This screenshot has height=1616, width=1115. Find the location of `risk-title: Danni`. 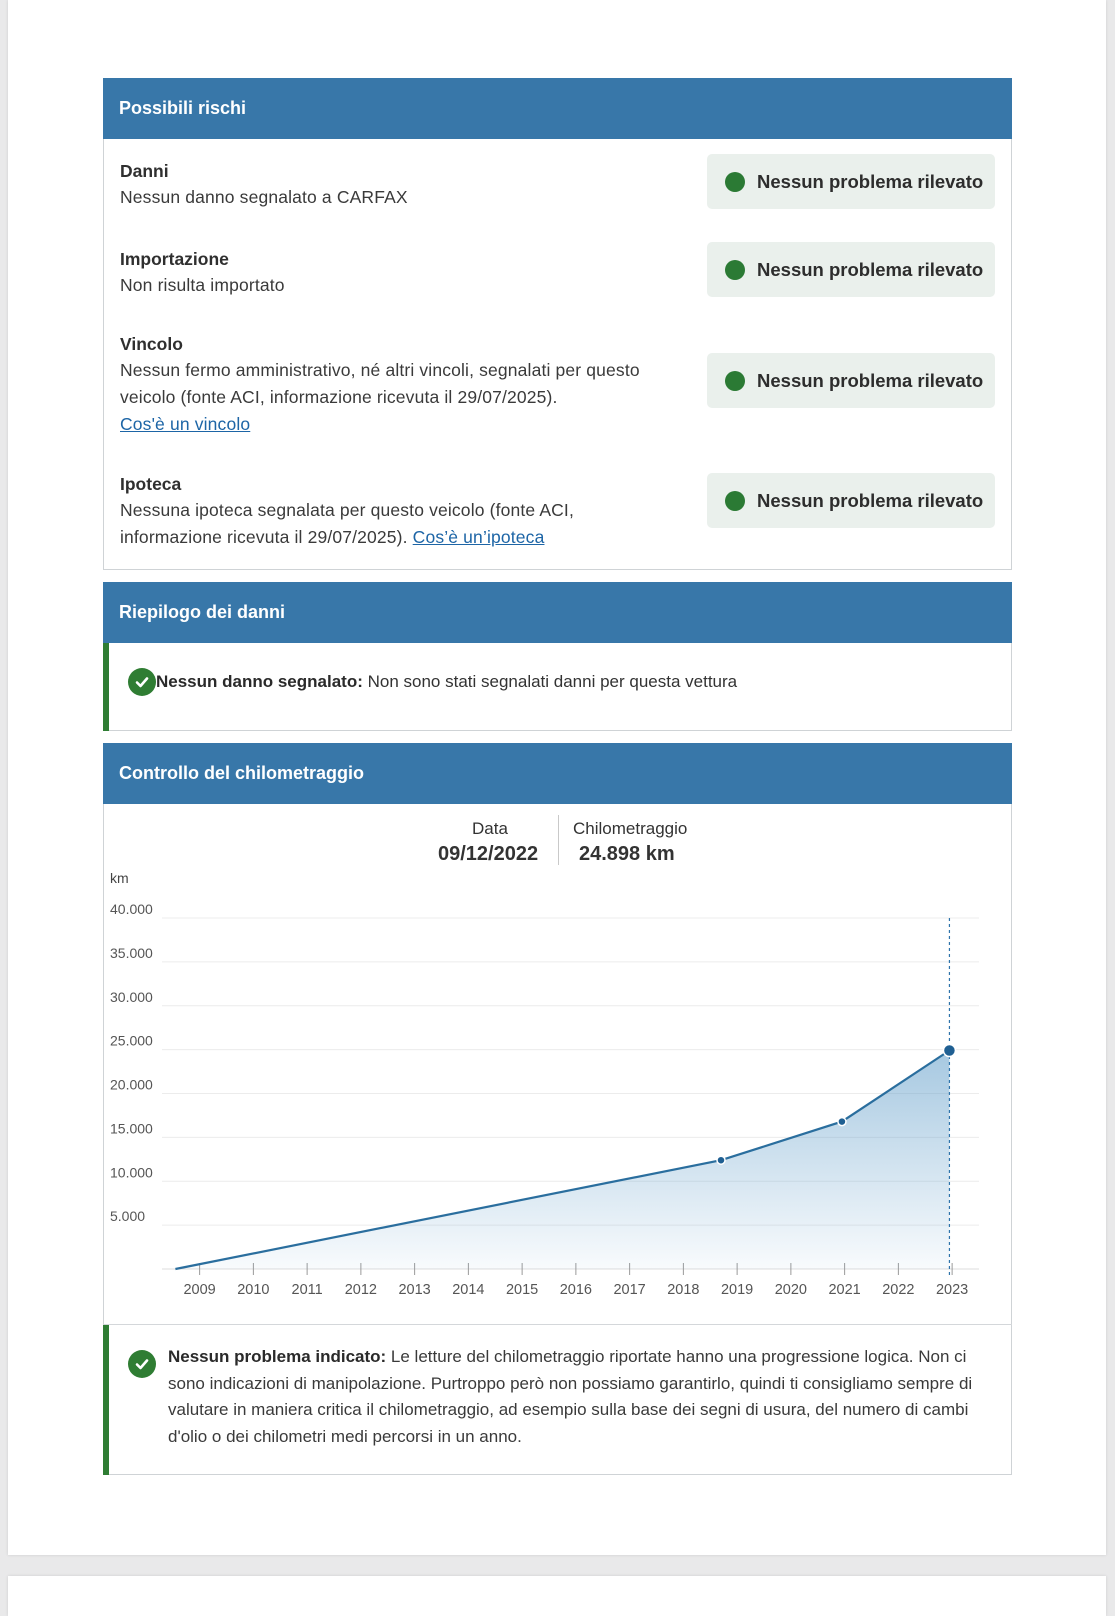

risk-title: Danni is located at coordinates (144, 171).